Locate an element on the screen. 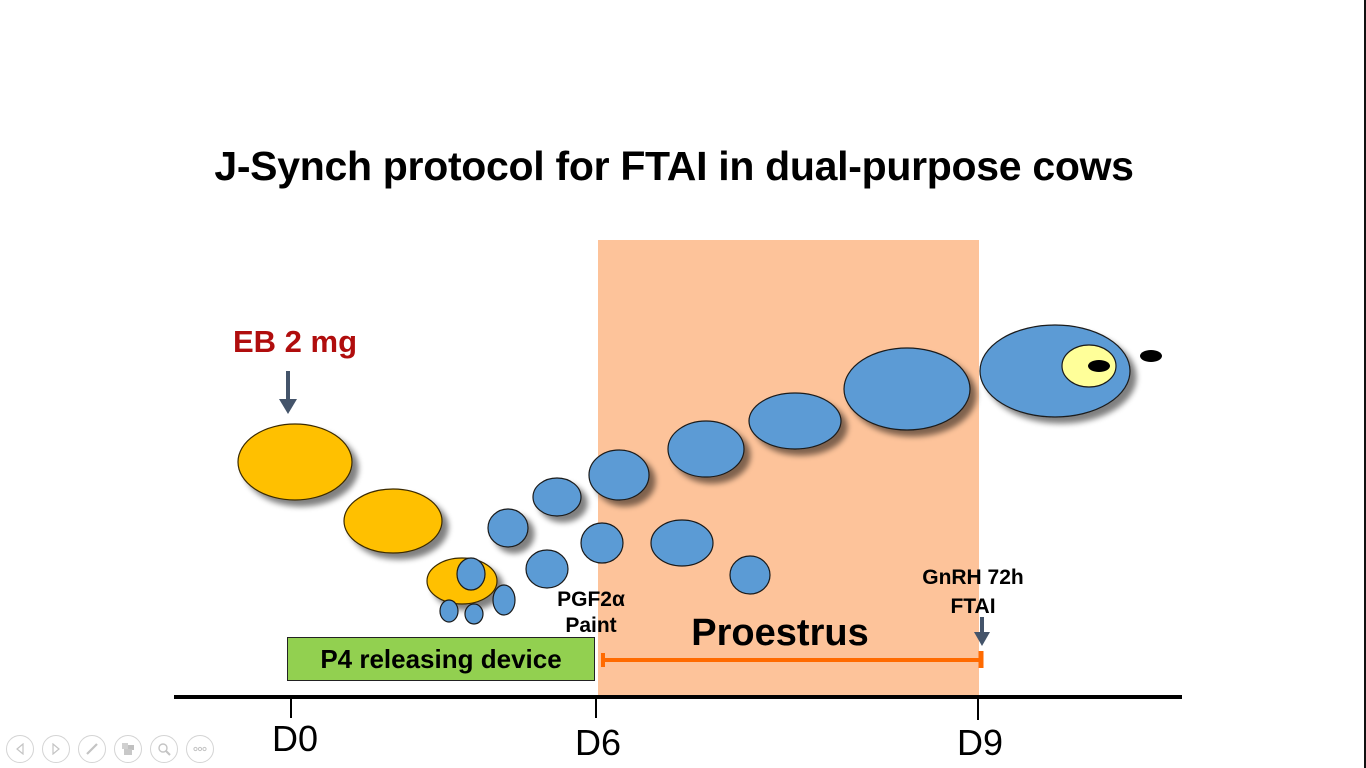 This screenshot has height=768, width=1366. pgf-label-line2: Paint is located at coordinates (591, 625).